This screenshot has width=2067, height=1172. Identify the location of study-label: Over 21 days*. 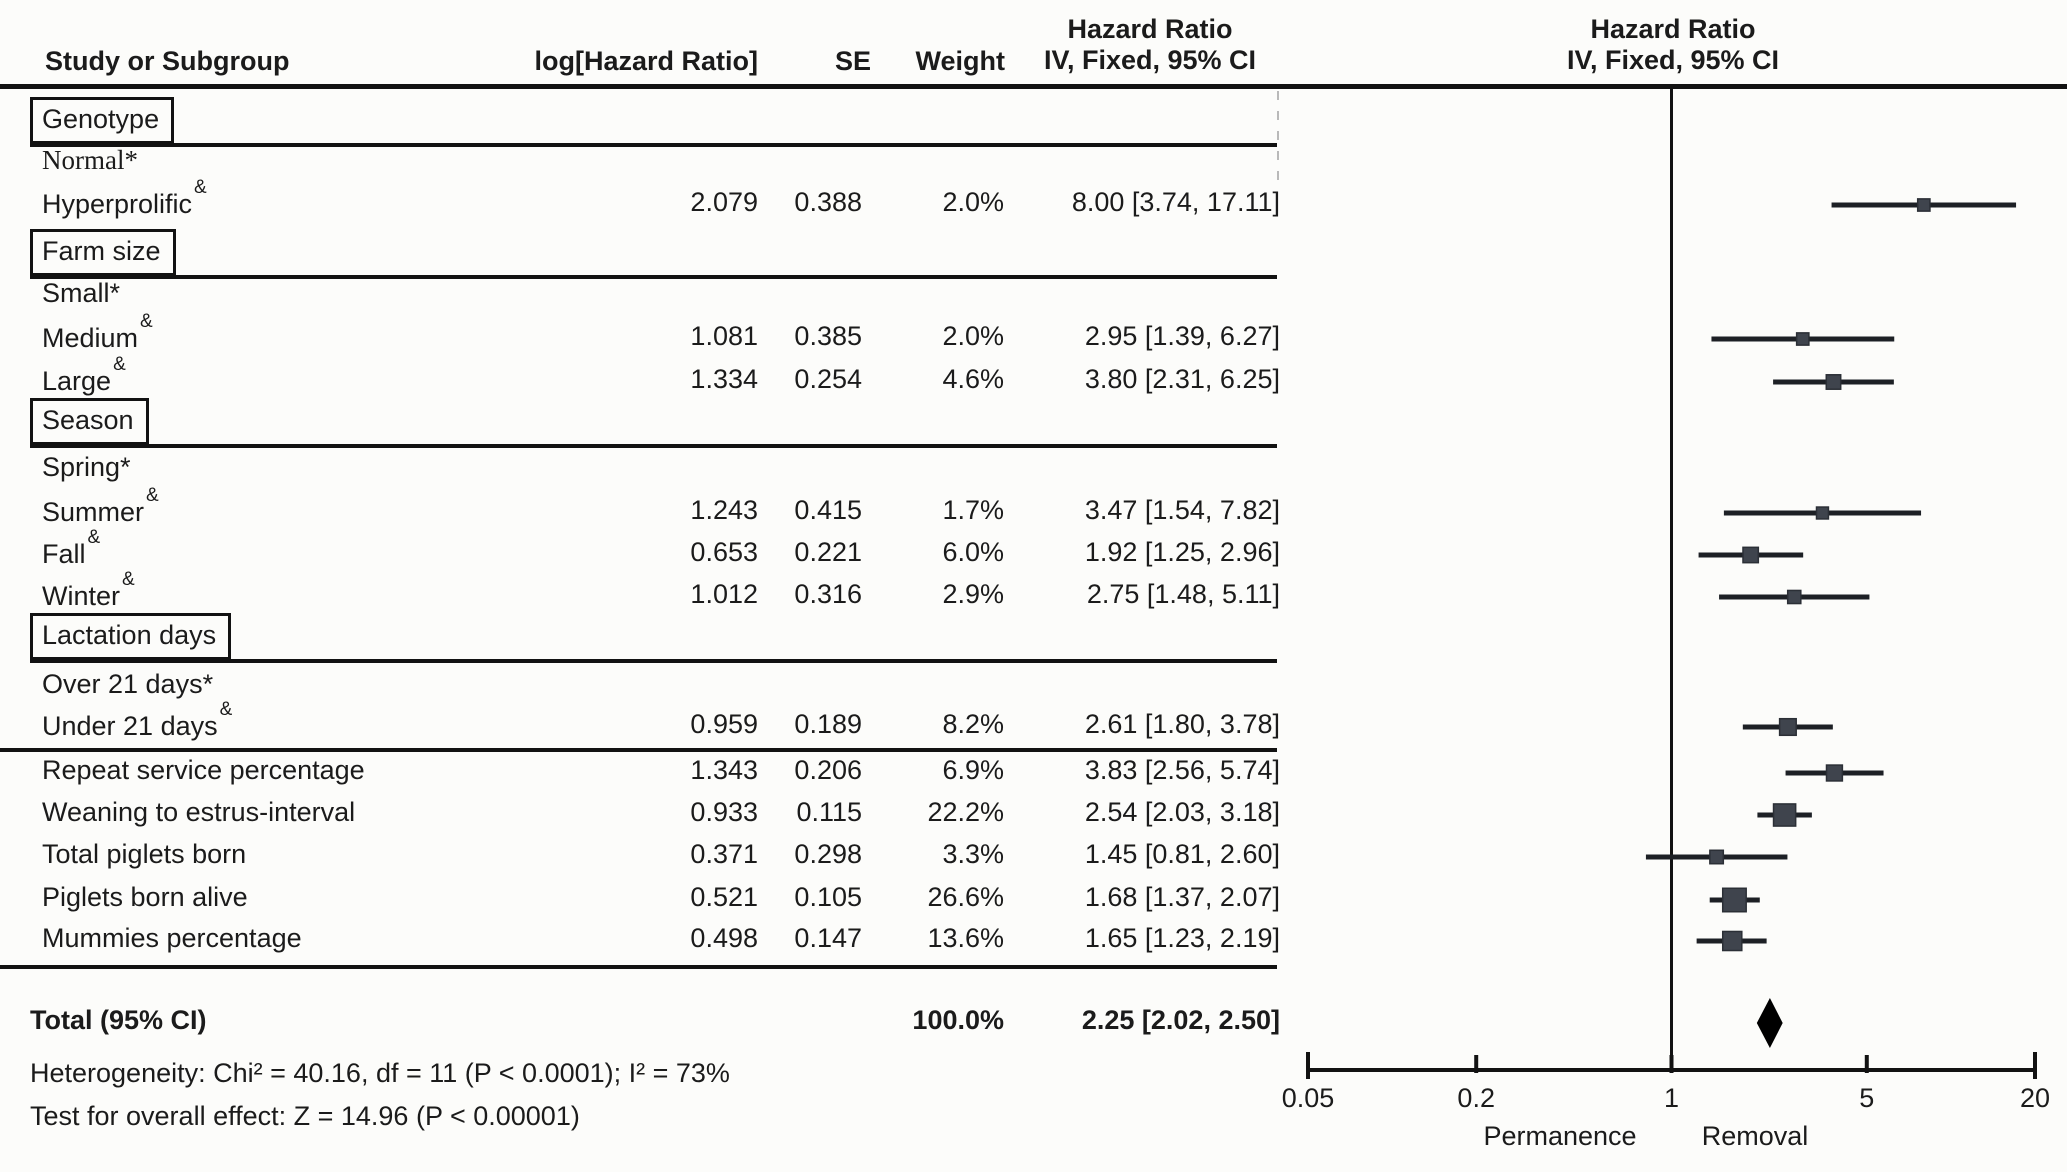
(128, 684).